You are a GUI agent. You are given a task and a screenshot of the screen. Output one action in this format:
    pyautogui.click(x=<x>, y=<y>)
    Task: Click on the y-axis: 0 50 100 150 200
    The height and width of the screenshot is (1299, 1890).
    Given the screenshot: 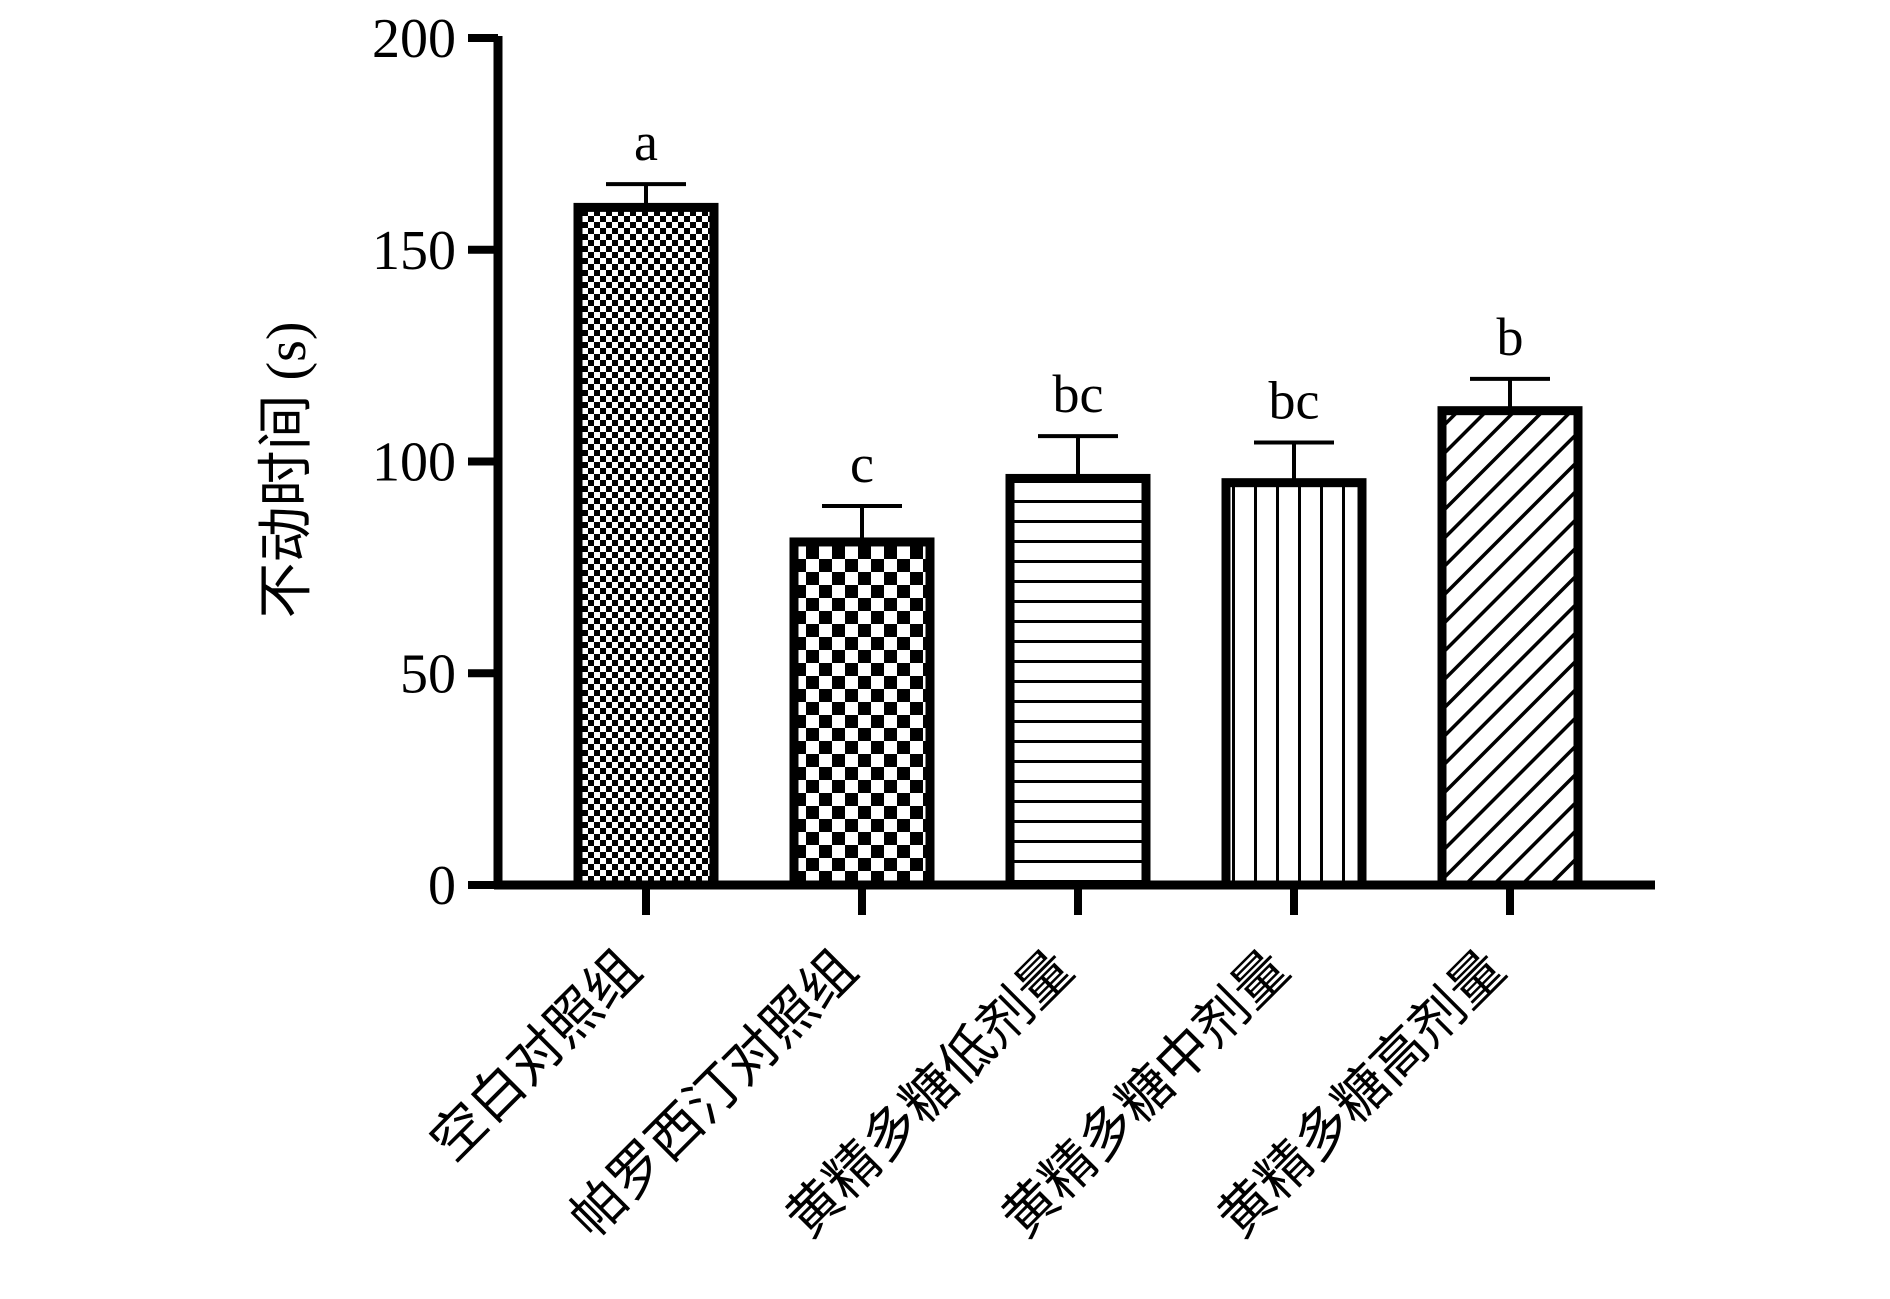 What is the action you would take?
    pyautogui.click(x=437, y=462)
    